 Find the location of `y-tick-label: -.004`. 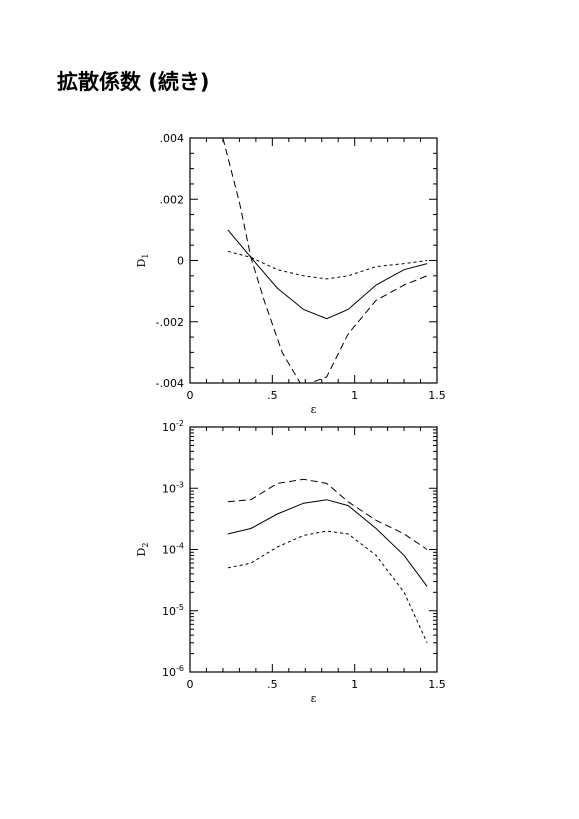

y-tick-label: -.004 is located at coordinates (170, 383).